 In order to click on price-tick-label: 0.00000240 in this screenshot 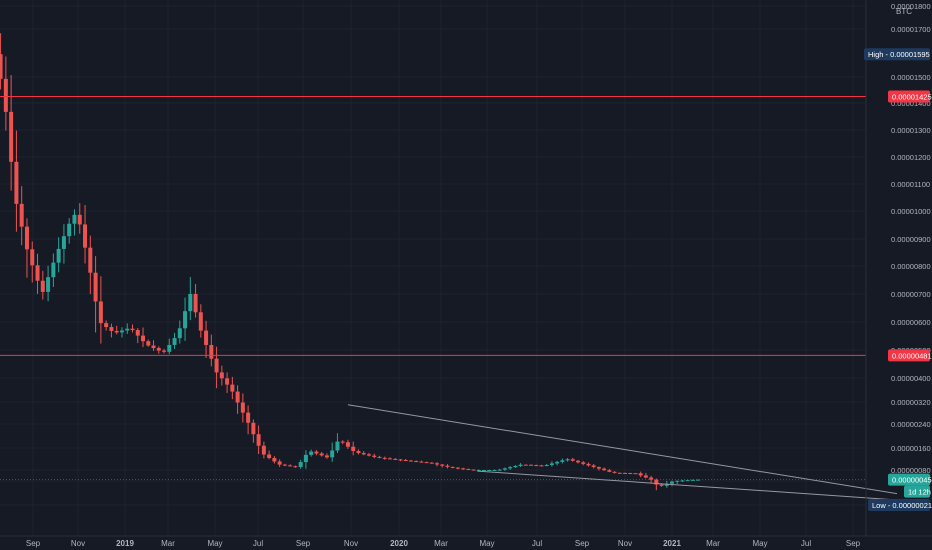, I will do `click(911, 424)`.